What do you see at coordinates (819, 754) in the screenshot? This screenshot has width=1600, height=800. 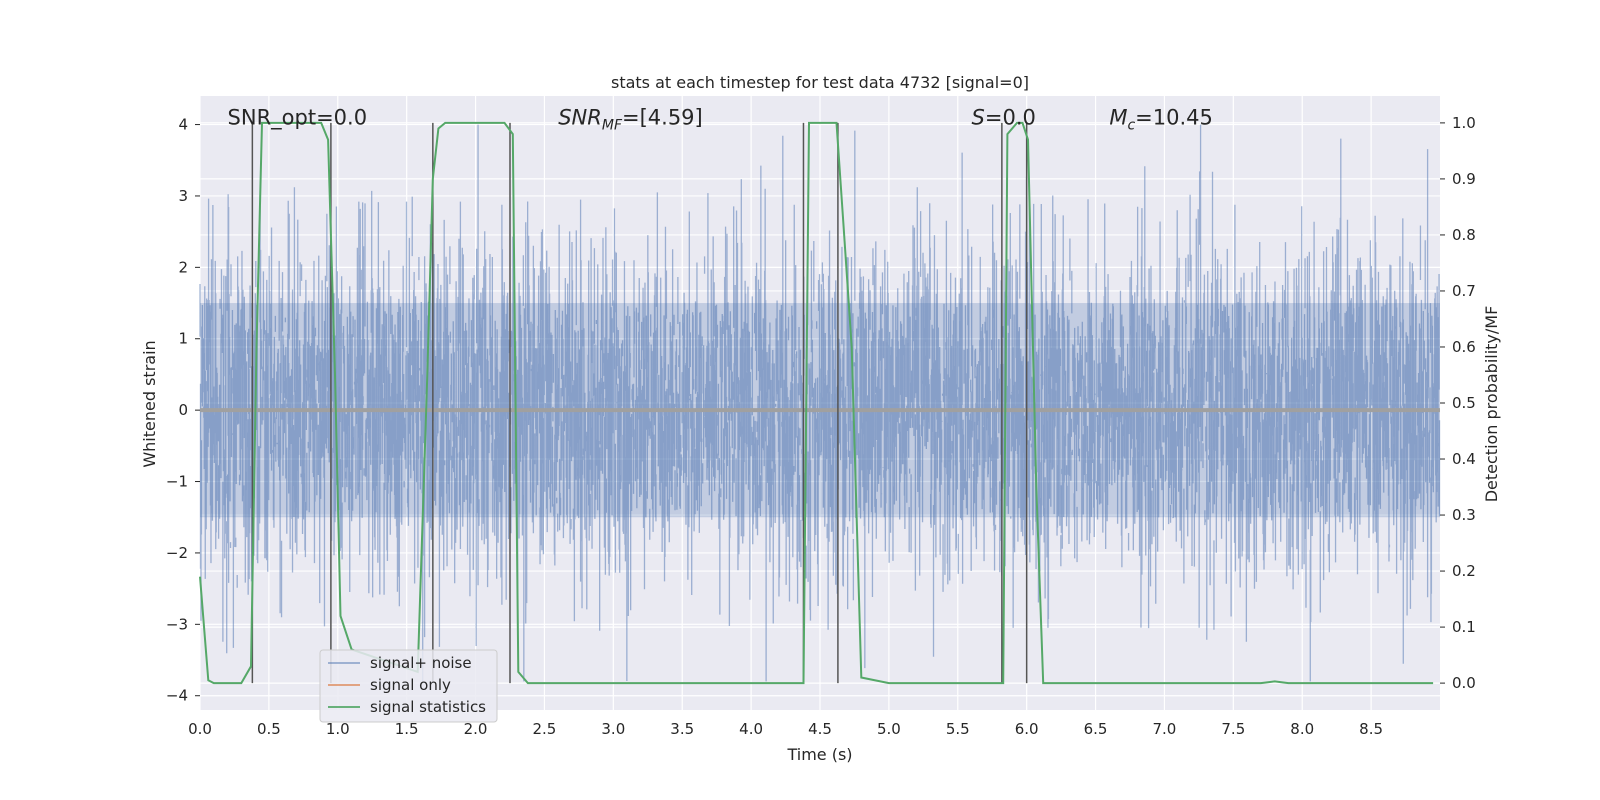 I see `x-axis-label: Time (s)` at bounding box center [819, 754].